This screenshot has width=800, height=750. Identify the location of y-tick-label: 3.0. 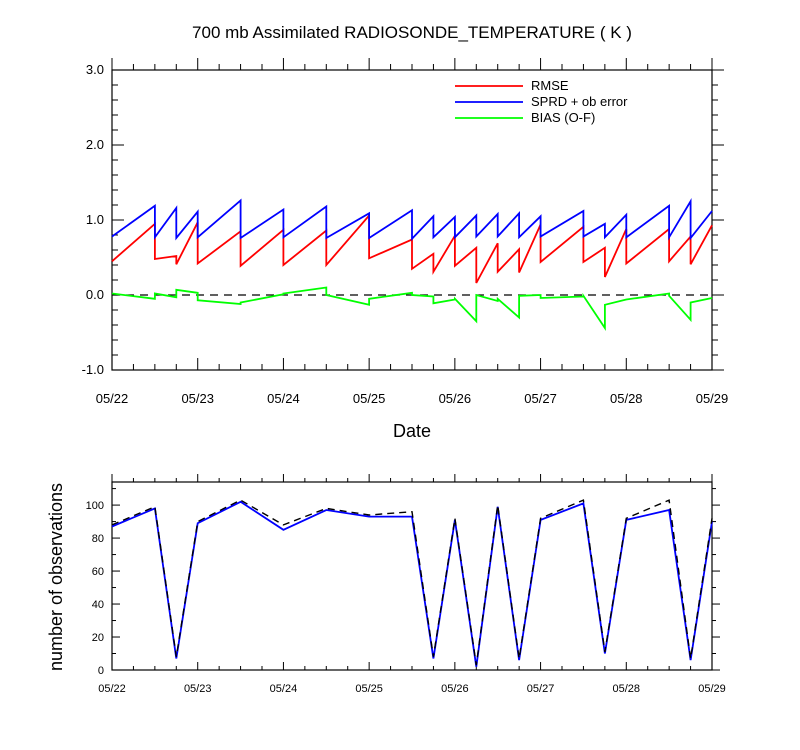
(95, 69).